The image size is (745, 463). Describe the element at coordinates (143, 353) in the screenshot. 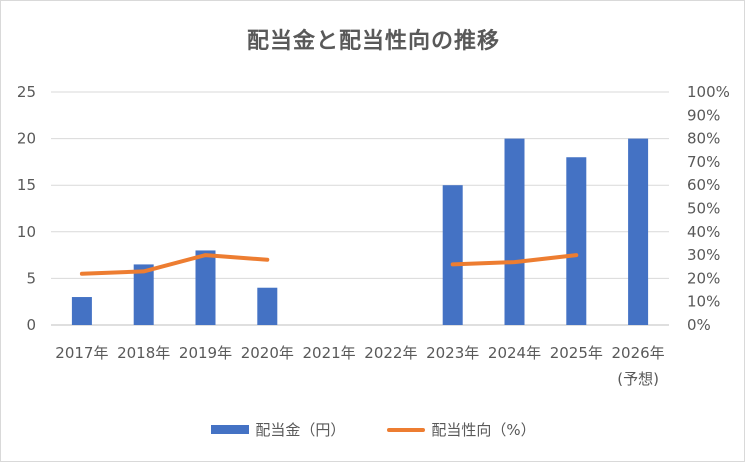

I see `x-tick-label: 2018年` at that location.